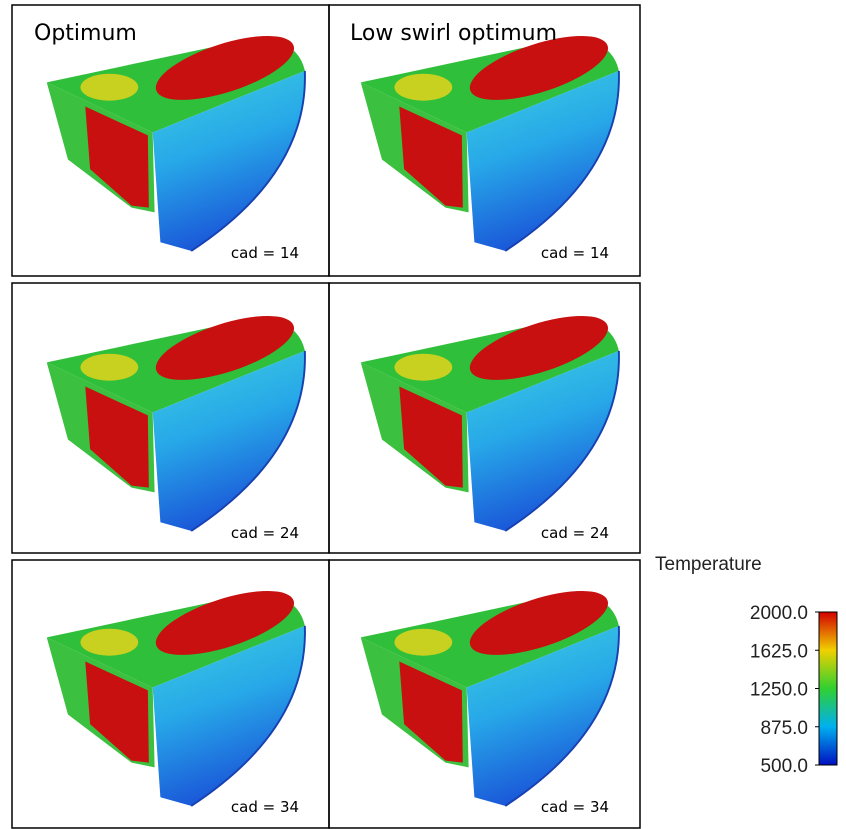 The image size is (846, 829). Describe the element at coordinates (779, 690) in the screenshot. I see `colorbar-tick-label: 1250.0` at that location.